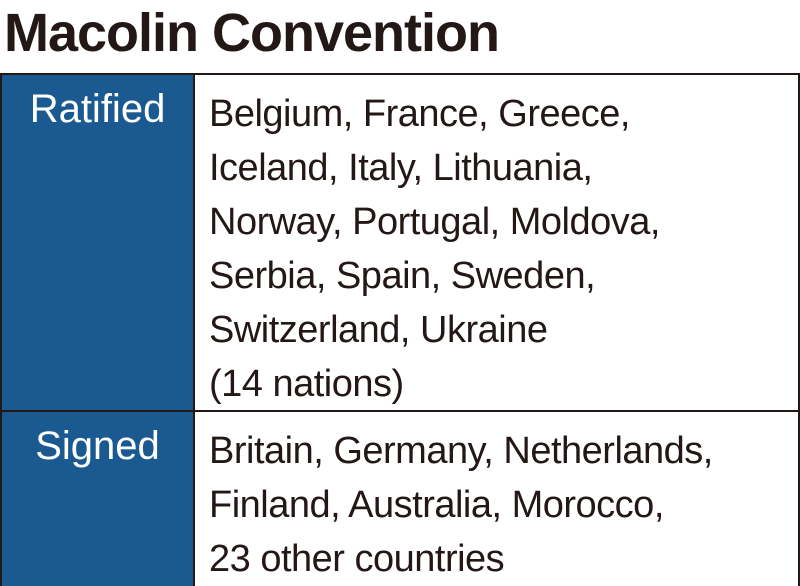  I want to click on text-line: Finland, Australia, Morocco,, so click(436, 505).